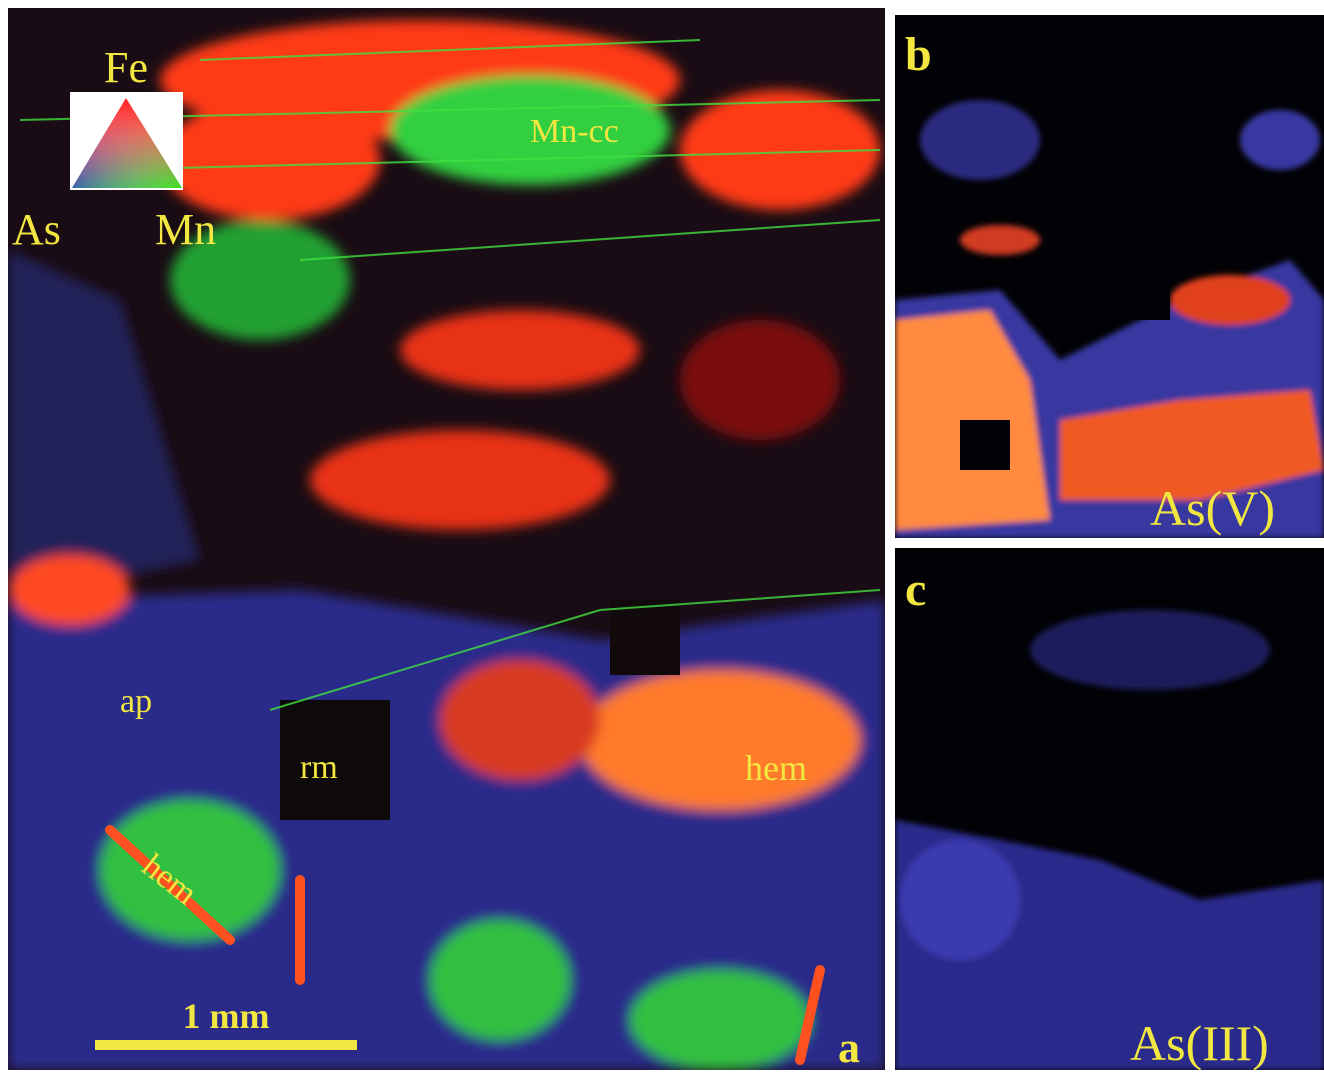 The width and height of the screenshot is (1324, 1077). Describe the element at coordinates (226, 1016) in the screenshot. I see `scale-bar-label: 1 mm` at that location.